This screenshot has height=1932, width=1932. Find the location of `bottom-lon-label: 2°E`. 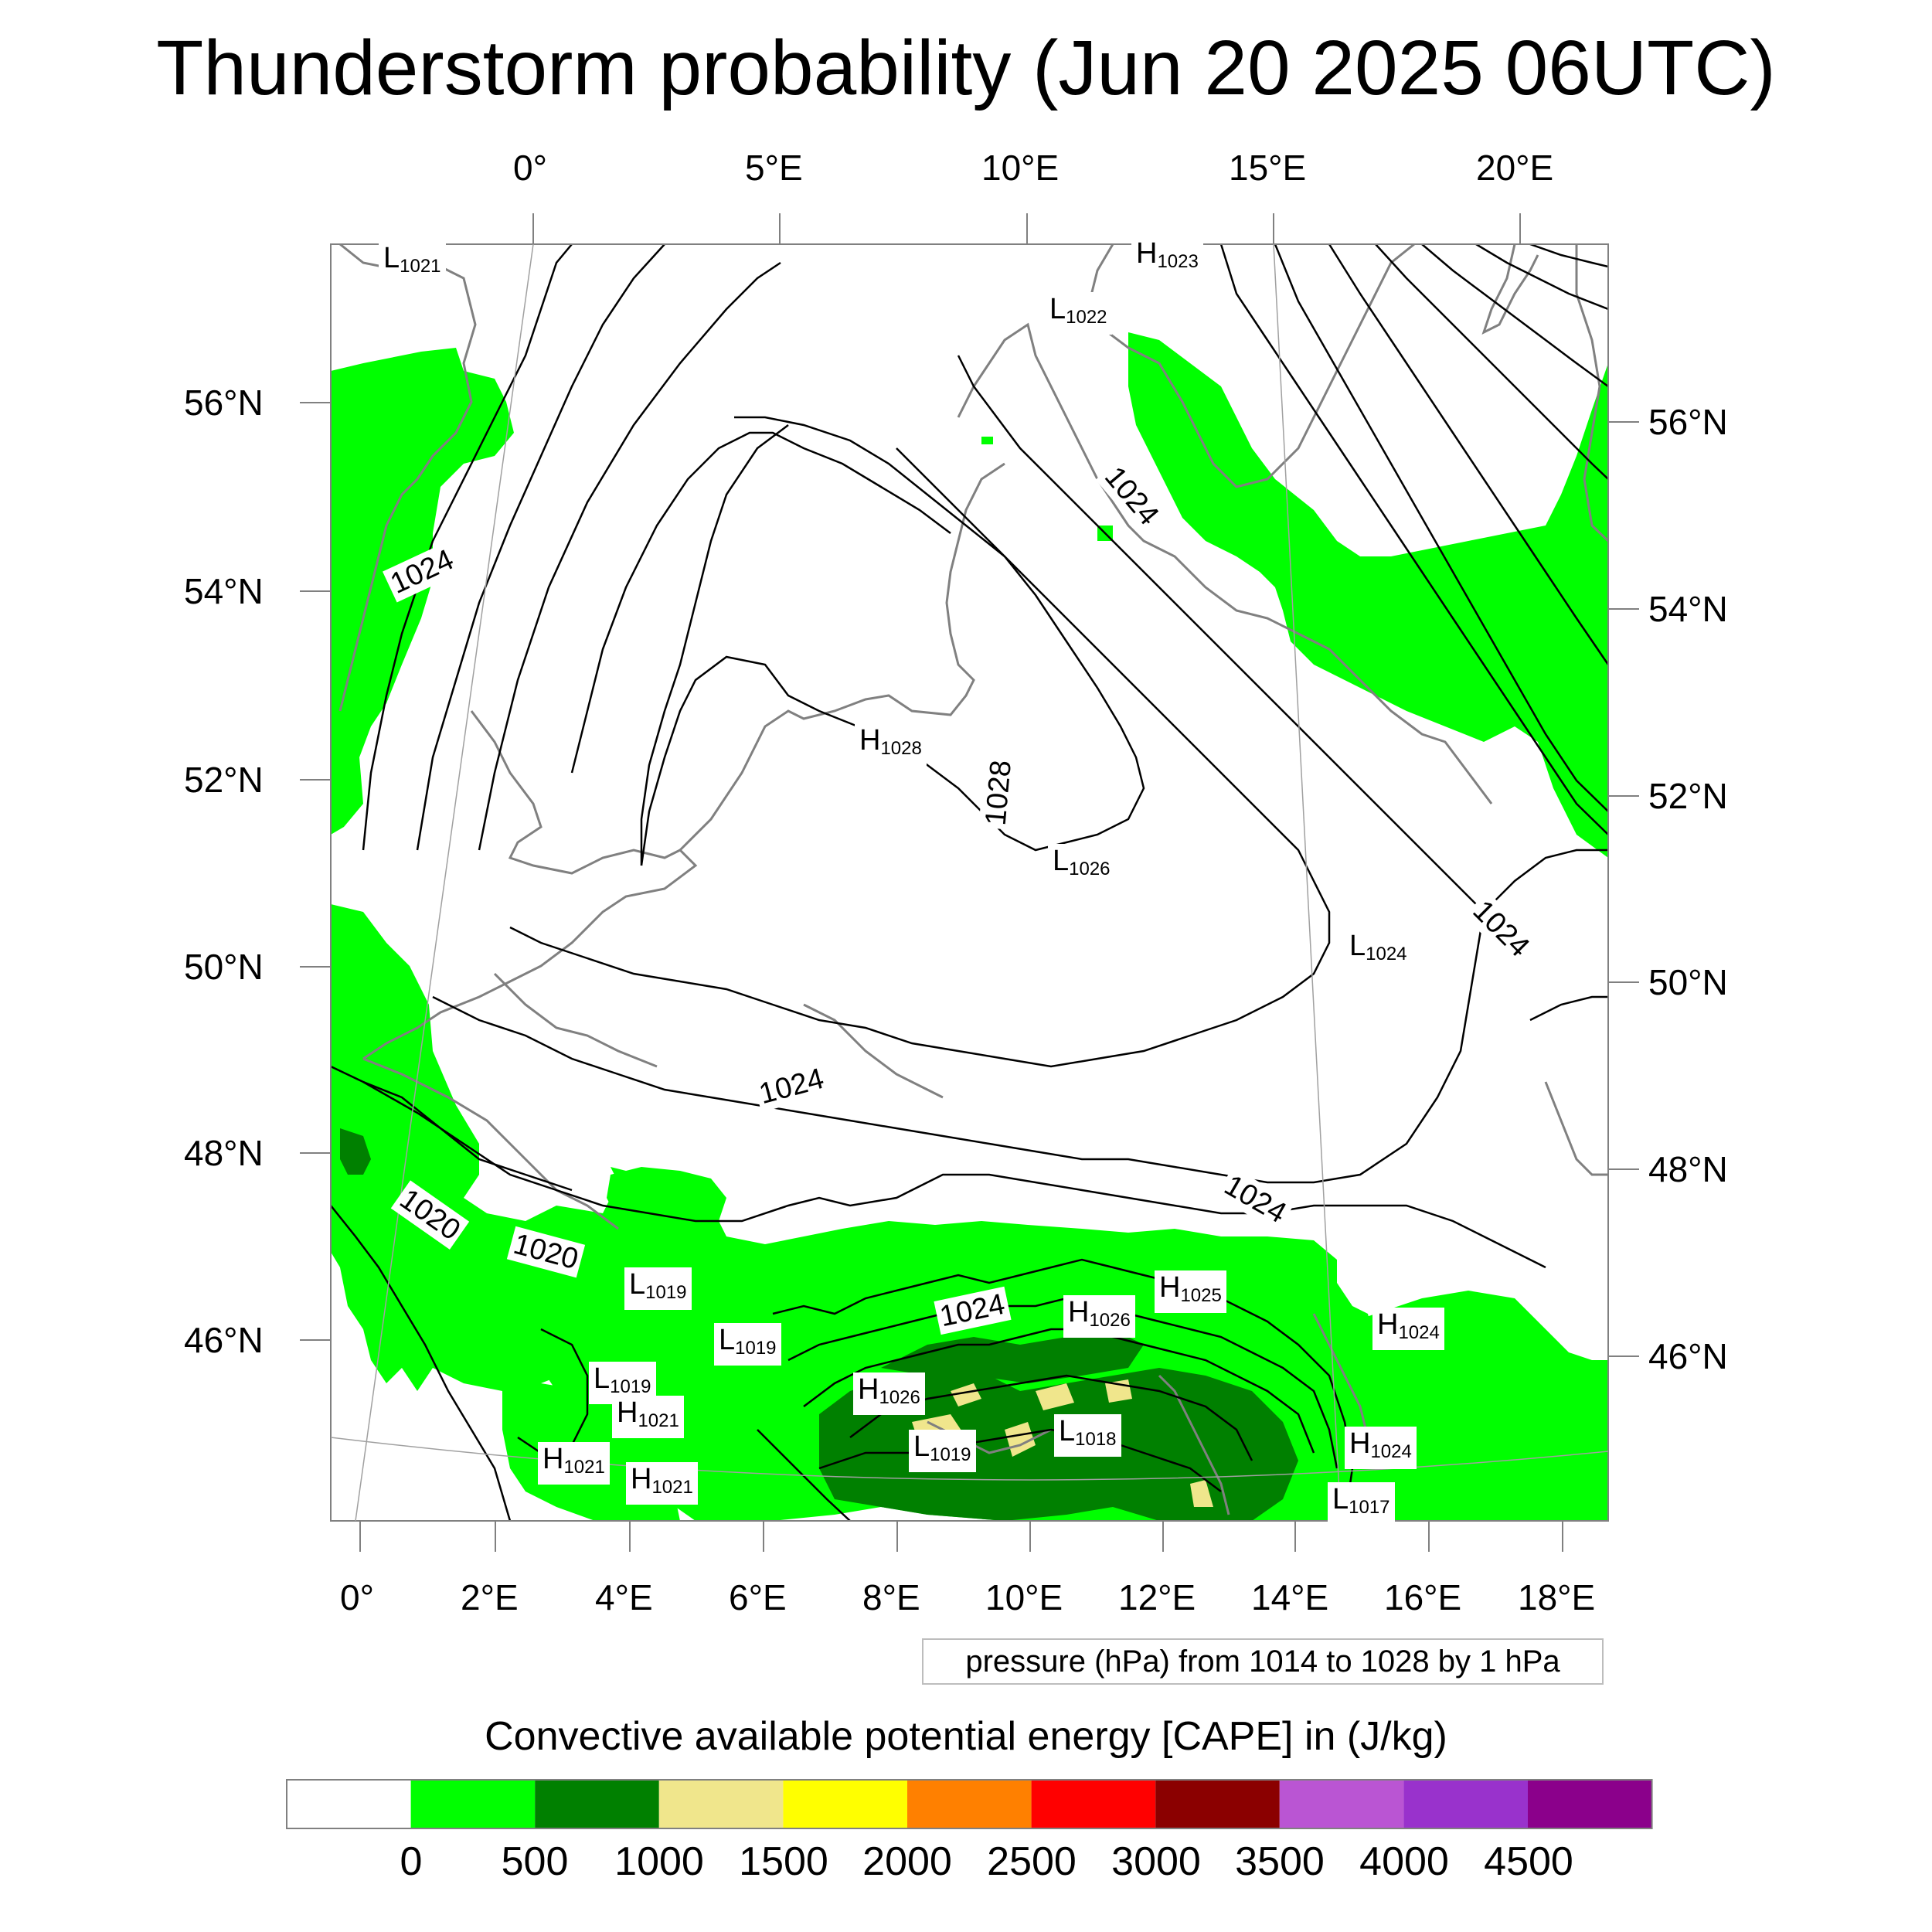

bottom-lon-label: 2°E is located at coordinates (490, 1597).